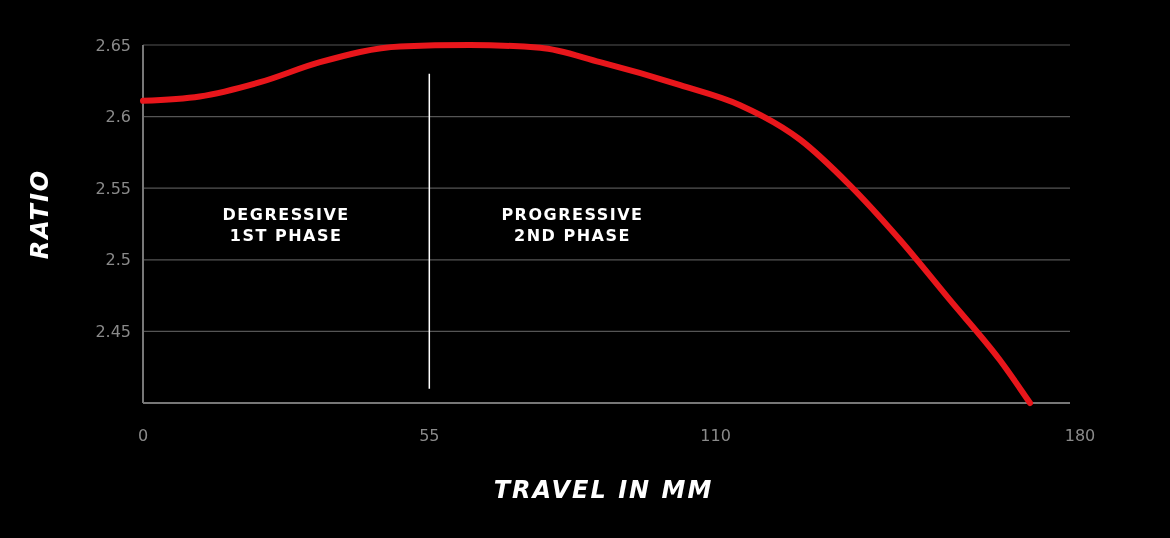 This screenshot has height=538, width=1170. Describe the element at coordinates (40, 214) in the screenshot. I see `y-axis-title: RATIO` at that location.